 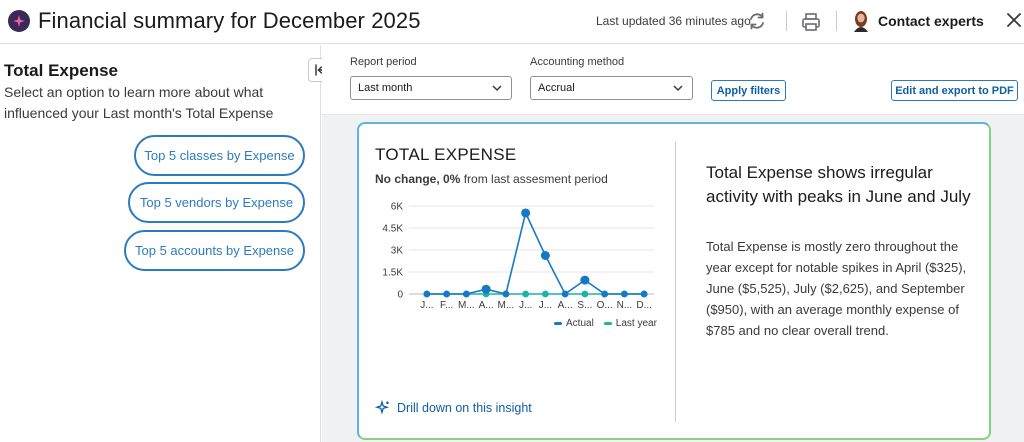 I want to click on legend-actual-swatch, so click(x=558, y=323).